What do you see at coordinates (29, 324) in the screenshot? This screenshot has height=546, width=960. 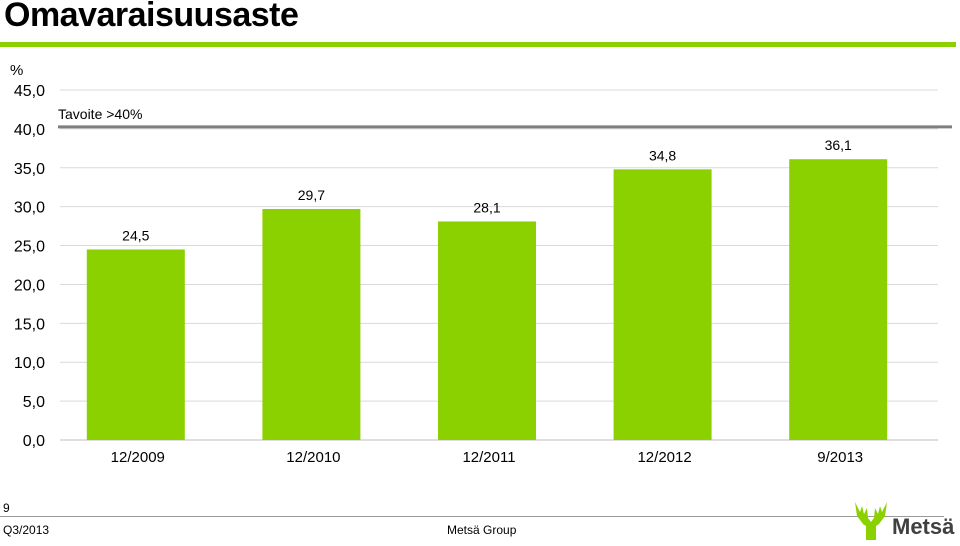 I see `y-tick-label: 15,0` at bounding box center [29, 324].